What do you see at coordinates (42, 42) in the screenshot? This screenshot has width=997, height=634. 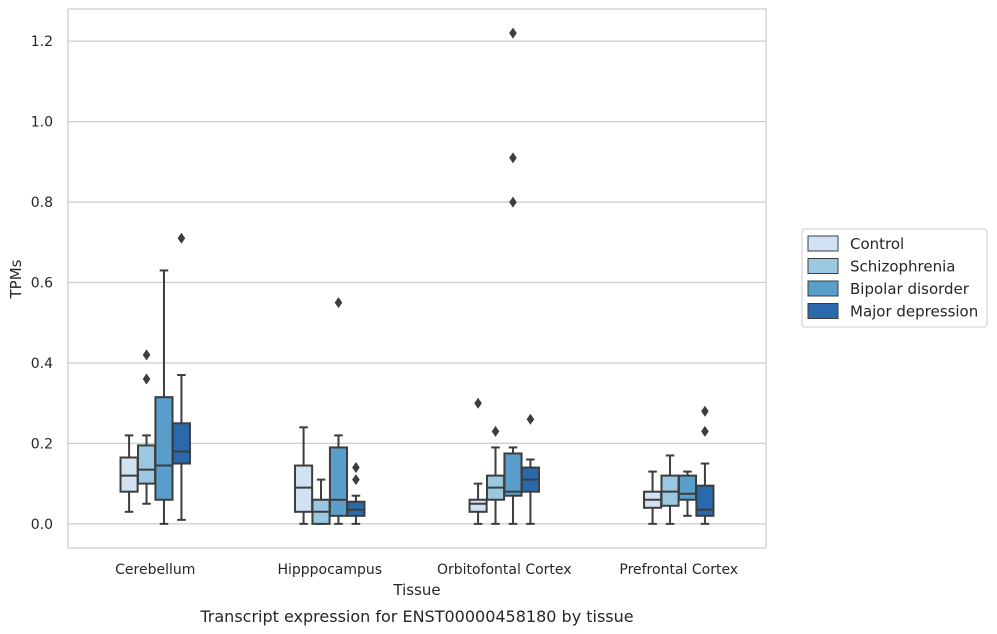 I see `y-tick-label: 1.2` at bounding box center [42, 42].